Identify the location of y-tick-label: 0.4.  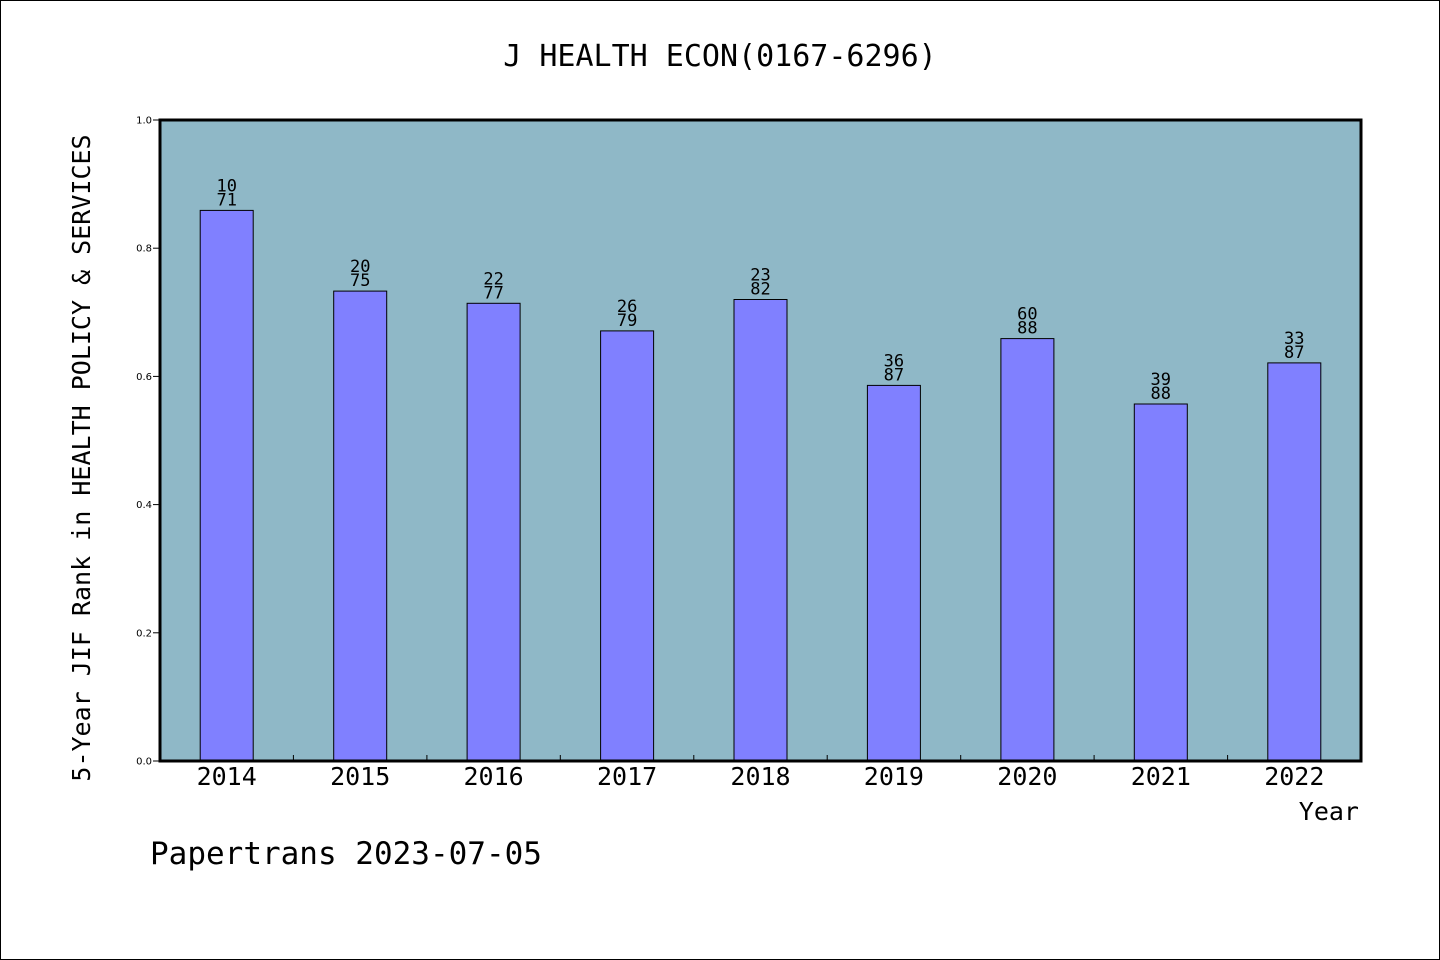
(144, 505).